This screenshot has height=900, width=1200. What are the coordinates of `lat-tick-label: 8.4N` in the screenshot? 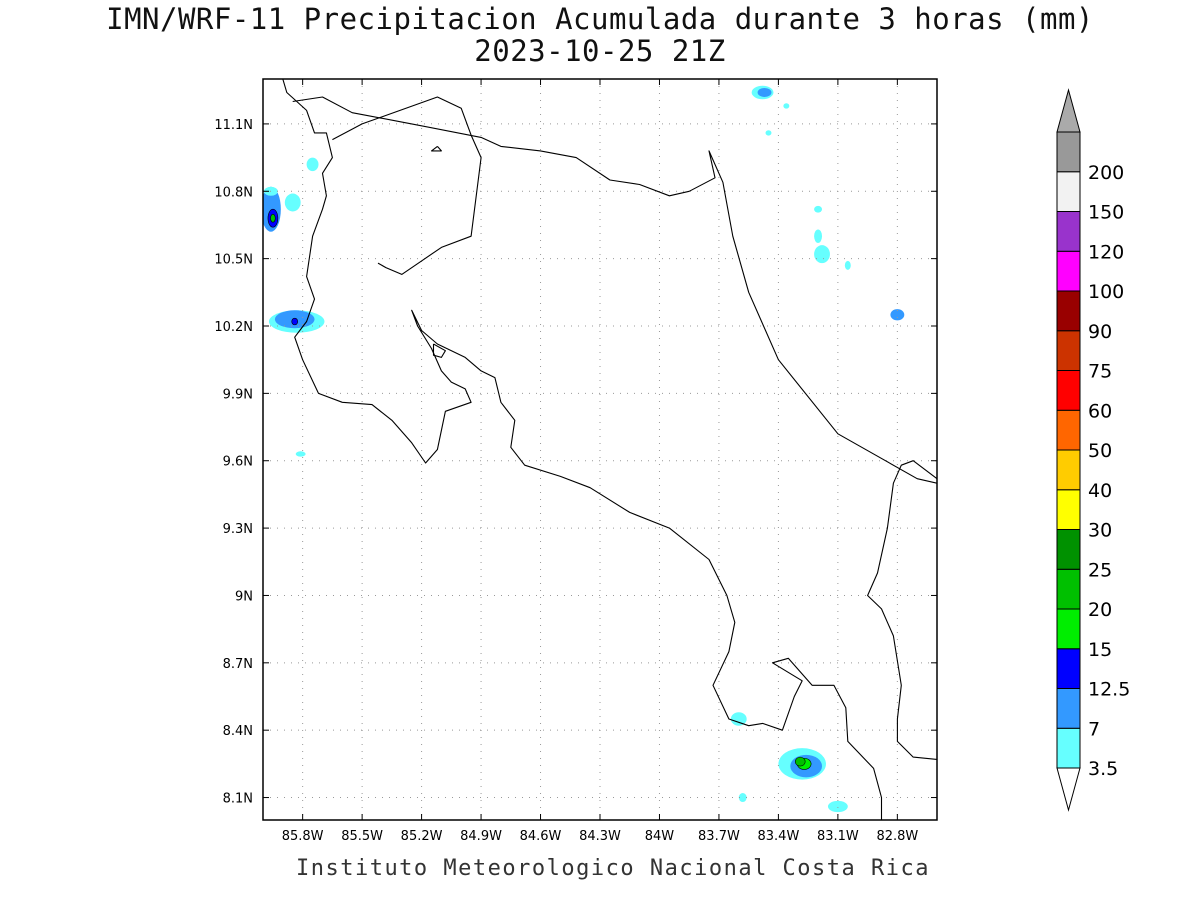 It's located at (238, 731).